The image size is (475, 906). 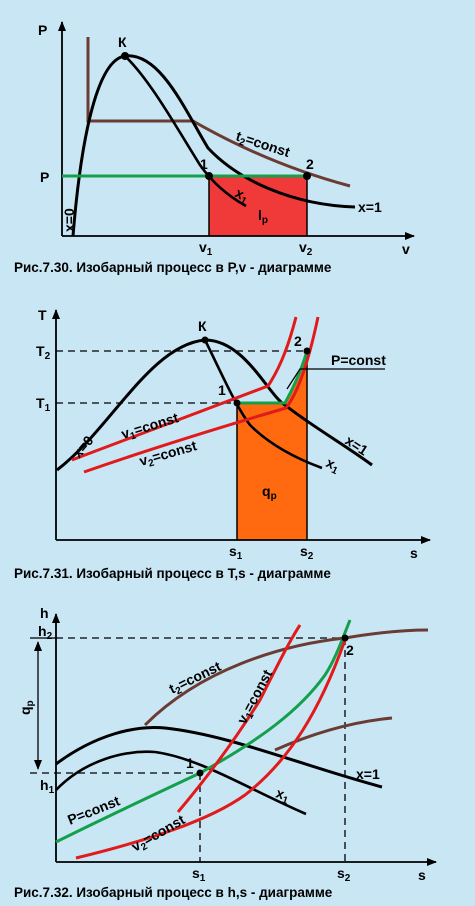 What do you see at coordinates (181, 783) in the screenshot?
I see `dryness-curve-x1-hs` at bounding box center [181, 783].